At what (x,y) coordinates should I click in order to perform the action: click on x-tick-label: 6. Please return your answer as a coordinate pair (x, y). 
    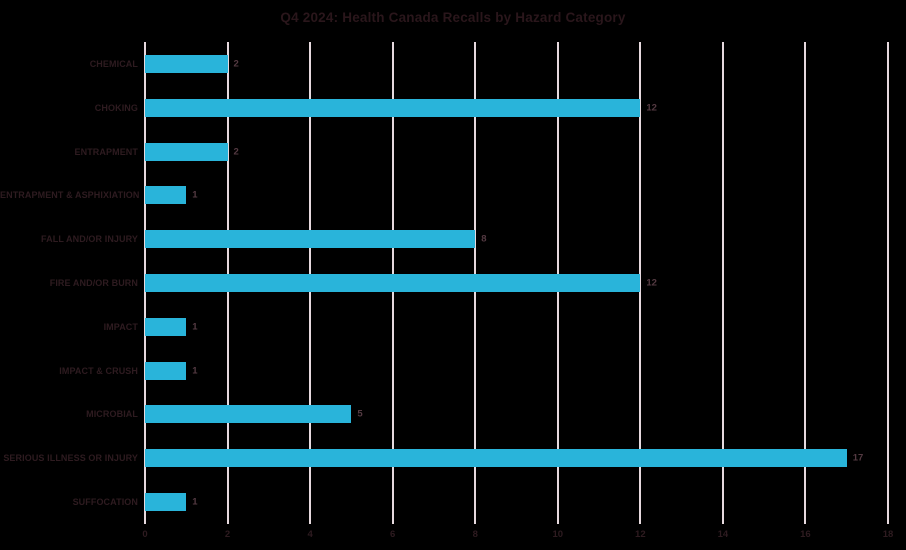
    Looking at the image, I should click on (393, 534).